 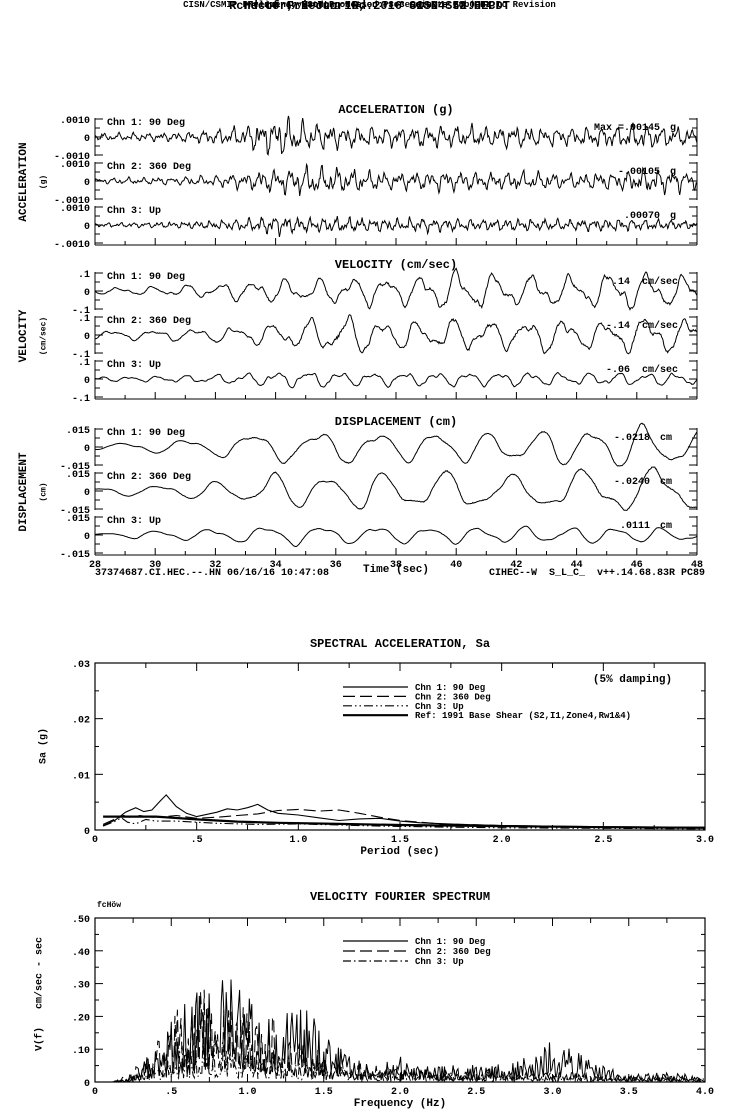 I want to click on fourier-xtick-label: .5, so click(x=171, y=1092).